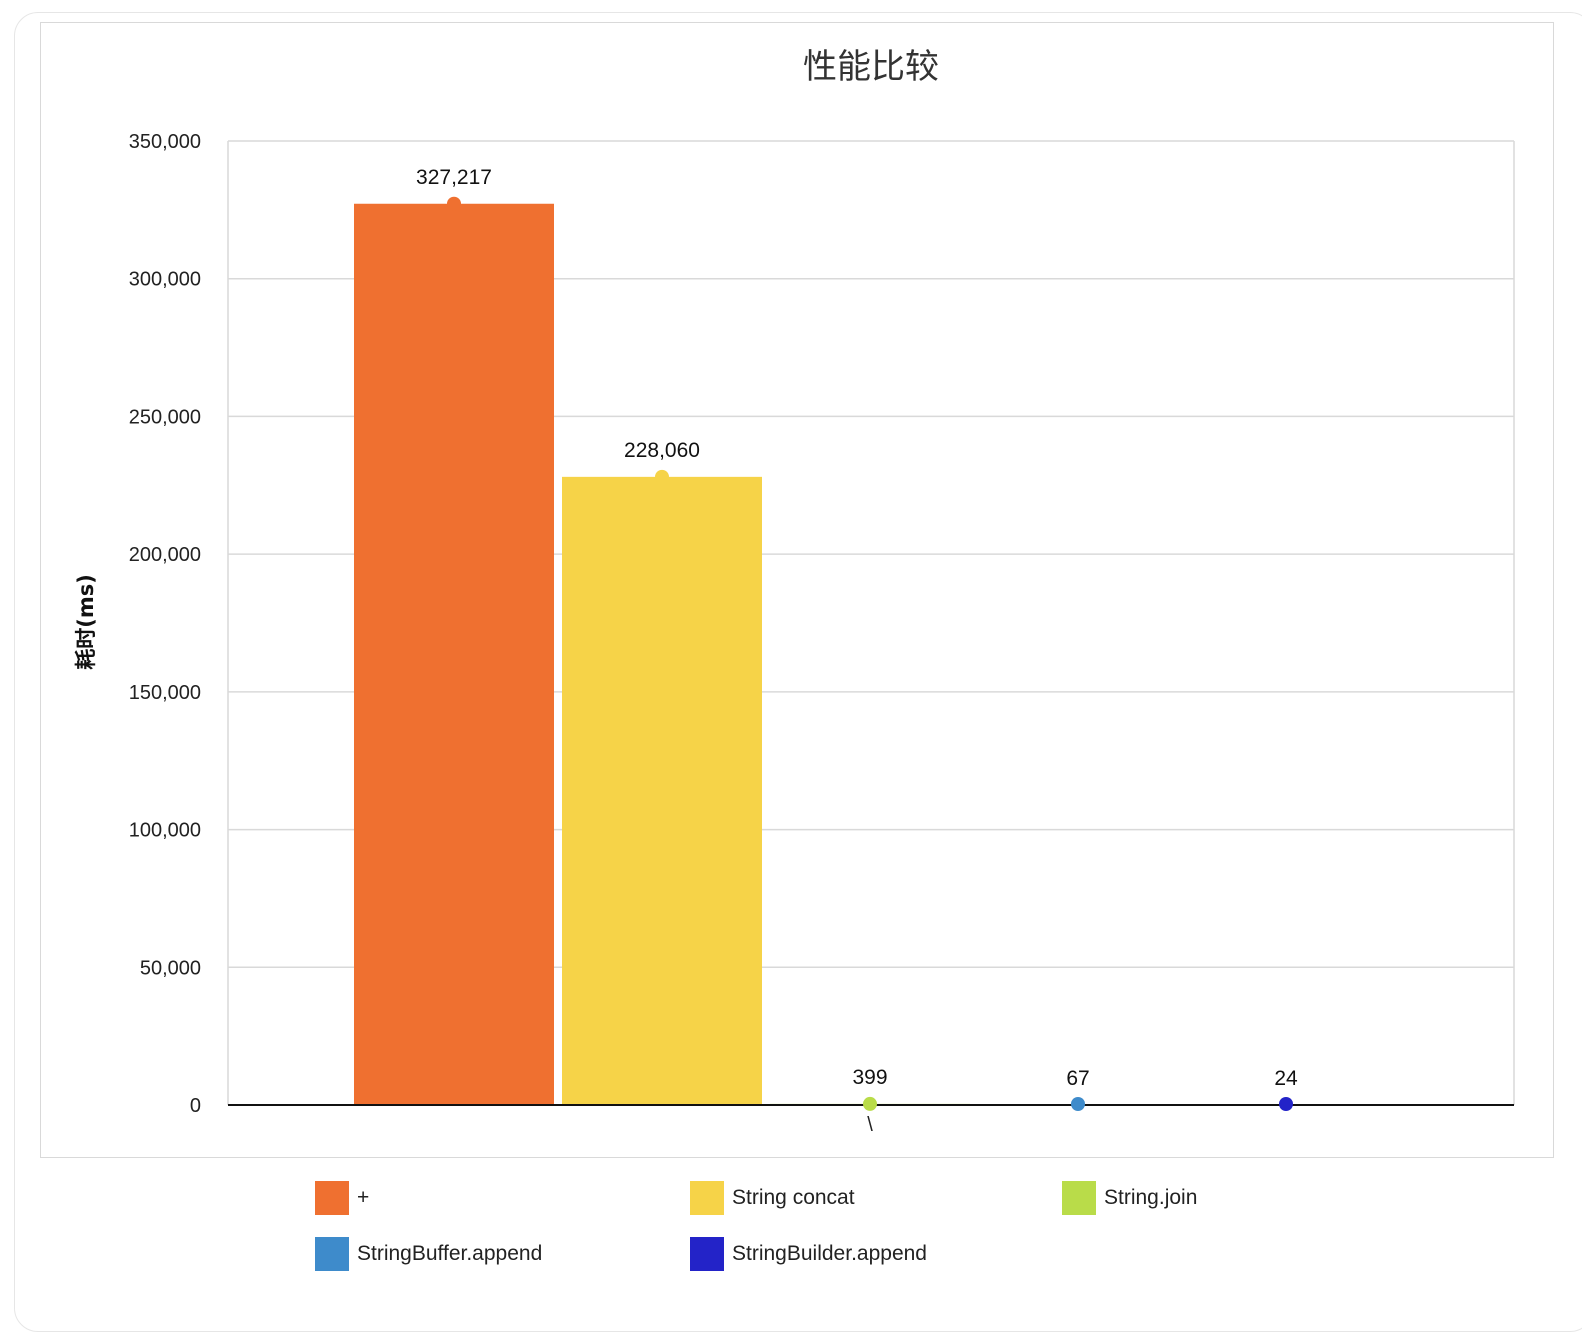 The height and width of the screenshot is (1332, 1582). I want to click on legend-label: StringBuffer.append, so click(449, 1254).